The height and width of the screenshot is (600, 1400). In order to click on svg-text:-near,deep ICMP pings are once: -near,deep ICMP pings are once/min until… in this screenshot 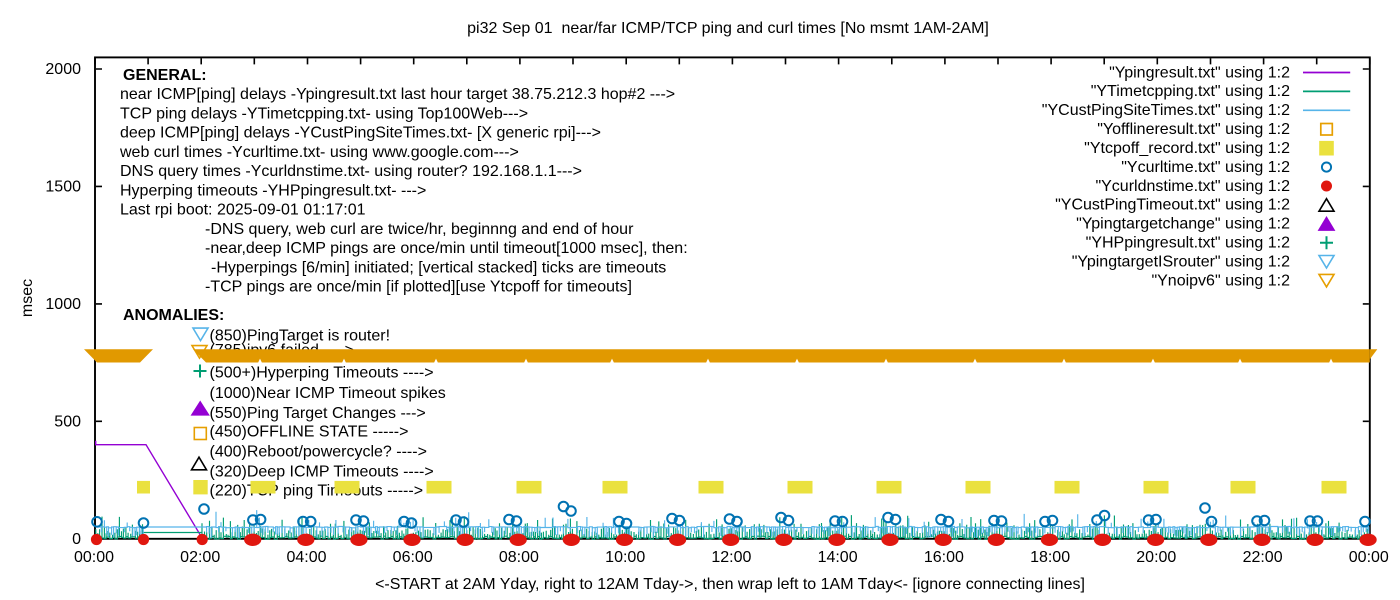, I will do `click(446, 248)`.